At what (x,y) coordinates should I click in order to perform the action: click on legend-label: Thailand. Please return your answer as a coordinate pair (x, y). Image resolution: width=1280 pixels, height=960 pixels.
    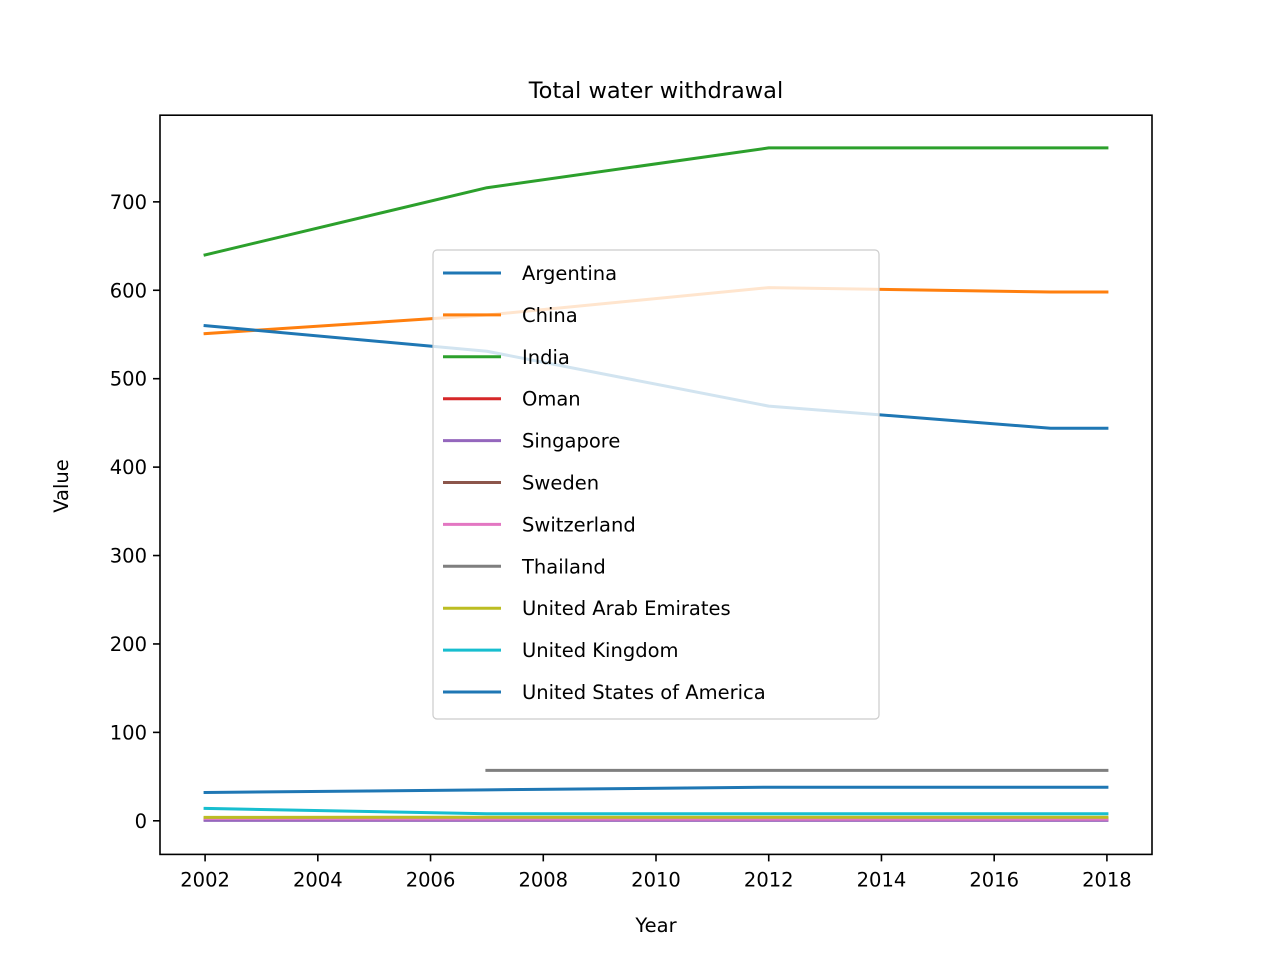
    Looking at the image, I should click on (563, 566).